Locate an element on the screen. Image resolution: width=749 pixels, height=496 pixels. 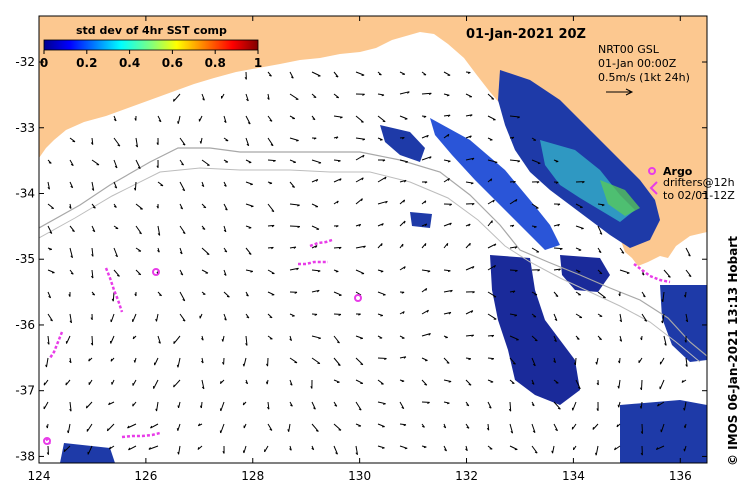
drifter-track is located at coordinates (56, 345).